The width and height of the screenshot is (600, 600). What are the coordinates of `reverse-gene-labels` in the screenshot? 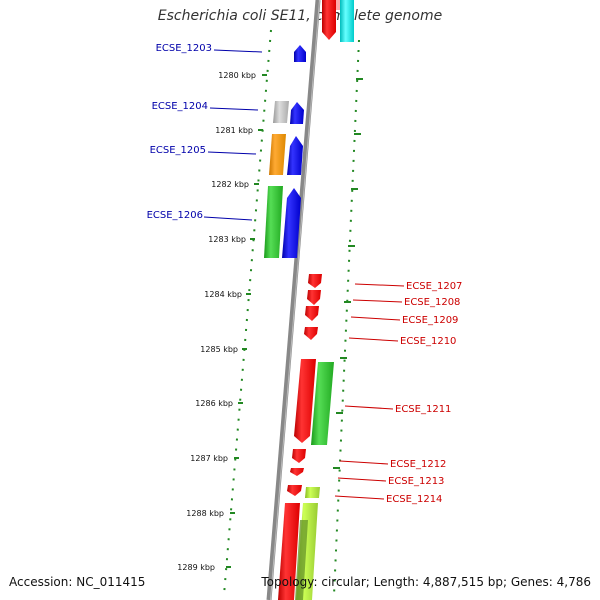 It's located at (369, 391).